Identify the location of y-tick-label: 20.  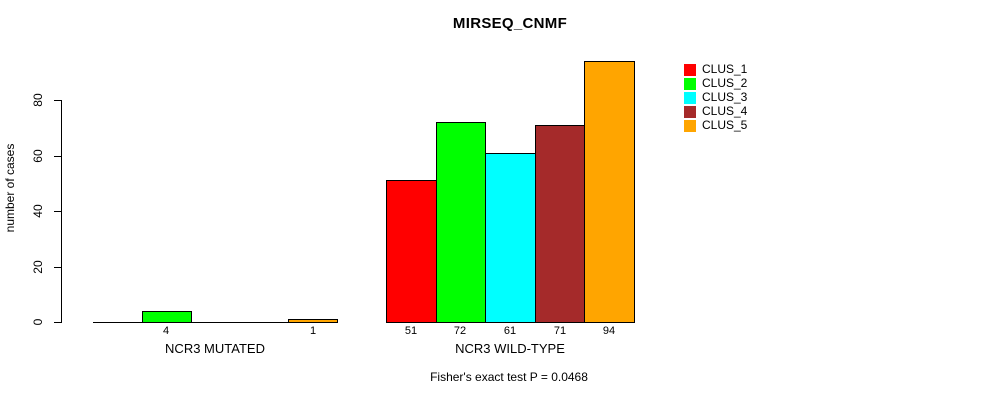
(38, 267).